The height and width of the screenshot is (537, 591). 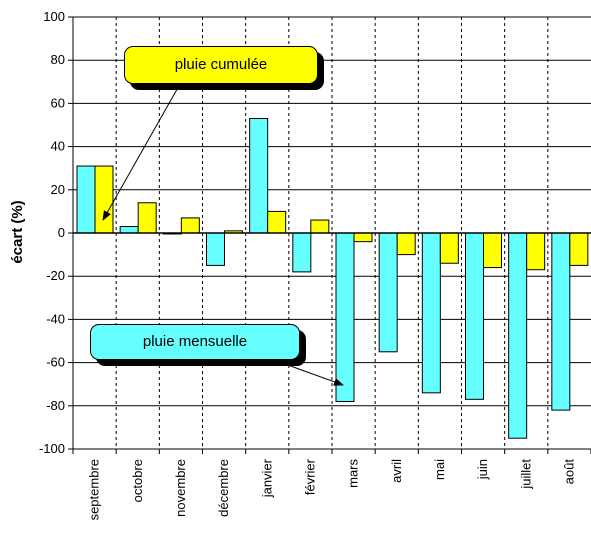 What do you see at coordinates (141, 152) in the screenshot?
I see `arrow-cumulee` at bounding box center [141, 152].